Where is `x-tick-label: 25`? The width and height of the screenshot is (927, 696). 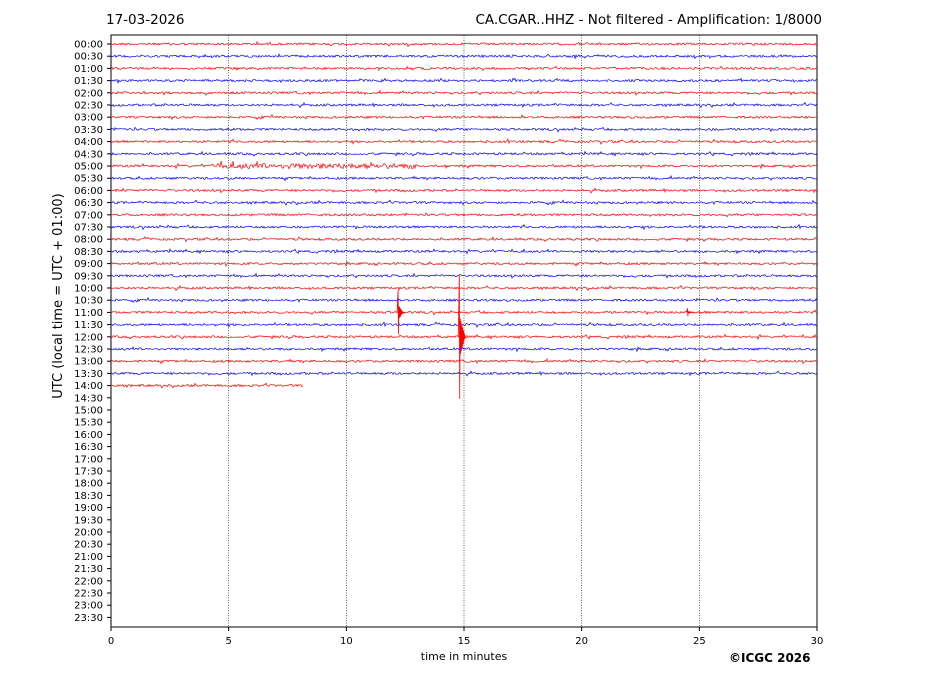
x-tick-label: 25 is located at coordinates (699, 641).